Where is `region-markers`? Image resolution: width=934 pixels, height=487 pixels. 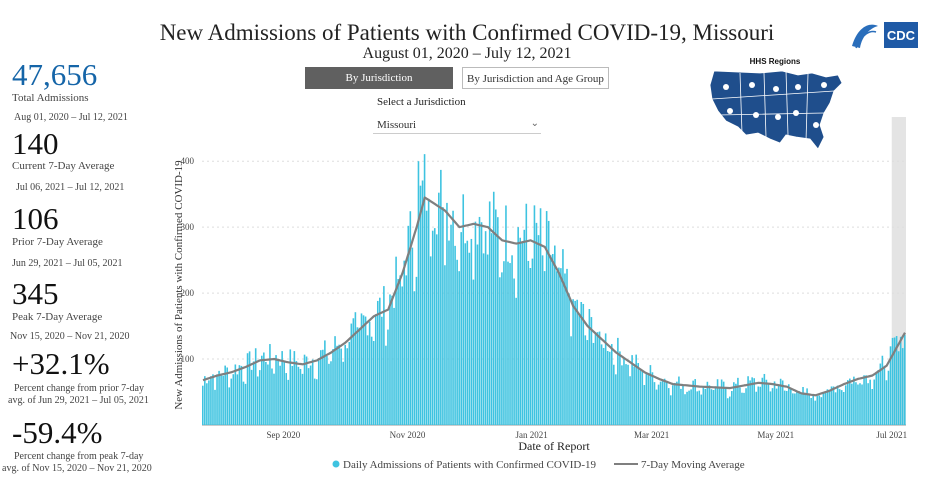
region-markers is located at coordinates (775, 105).